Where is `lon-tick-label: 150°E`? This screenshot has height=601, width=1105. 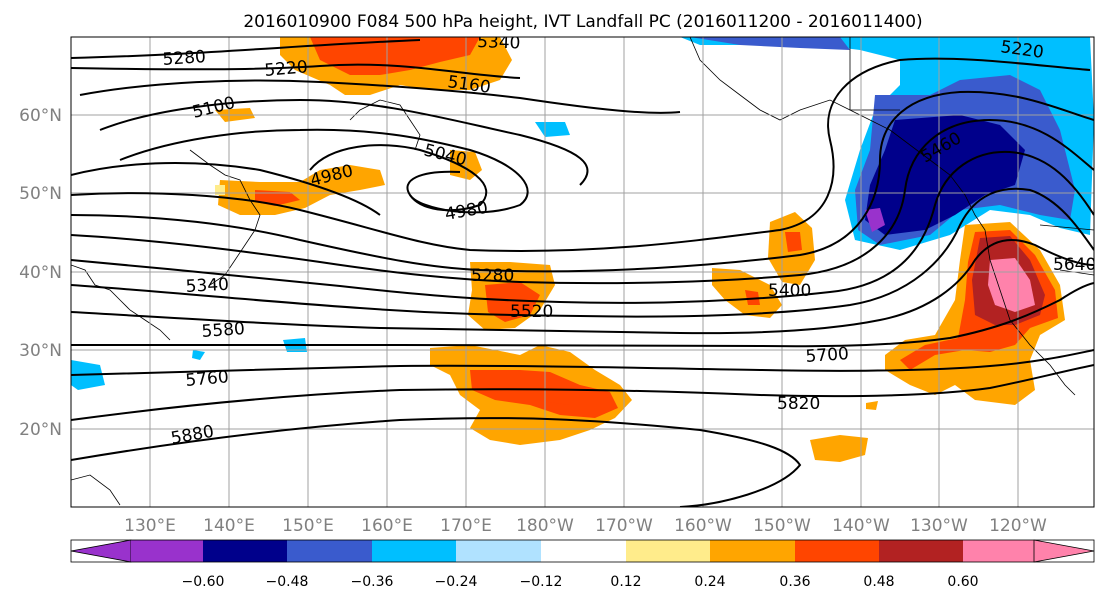 lon-tick-label: 150°E is located at coordinates (308, 526).